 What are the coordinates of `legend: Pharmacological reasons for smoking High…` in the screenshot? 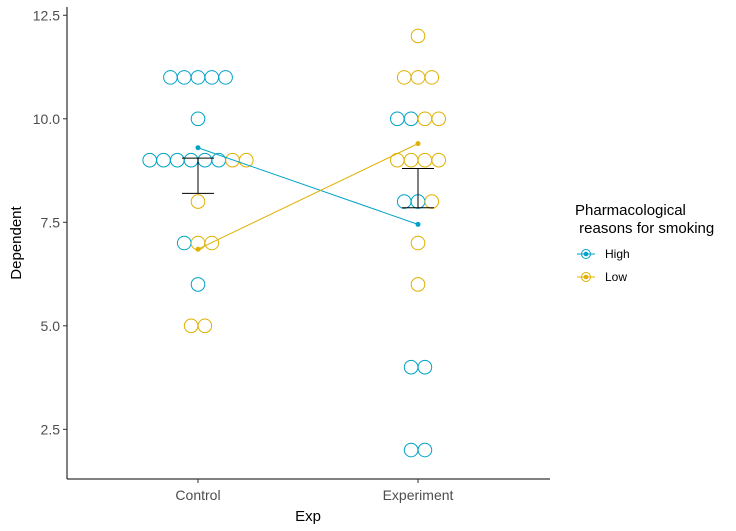 It's located at (644, 243).